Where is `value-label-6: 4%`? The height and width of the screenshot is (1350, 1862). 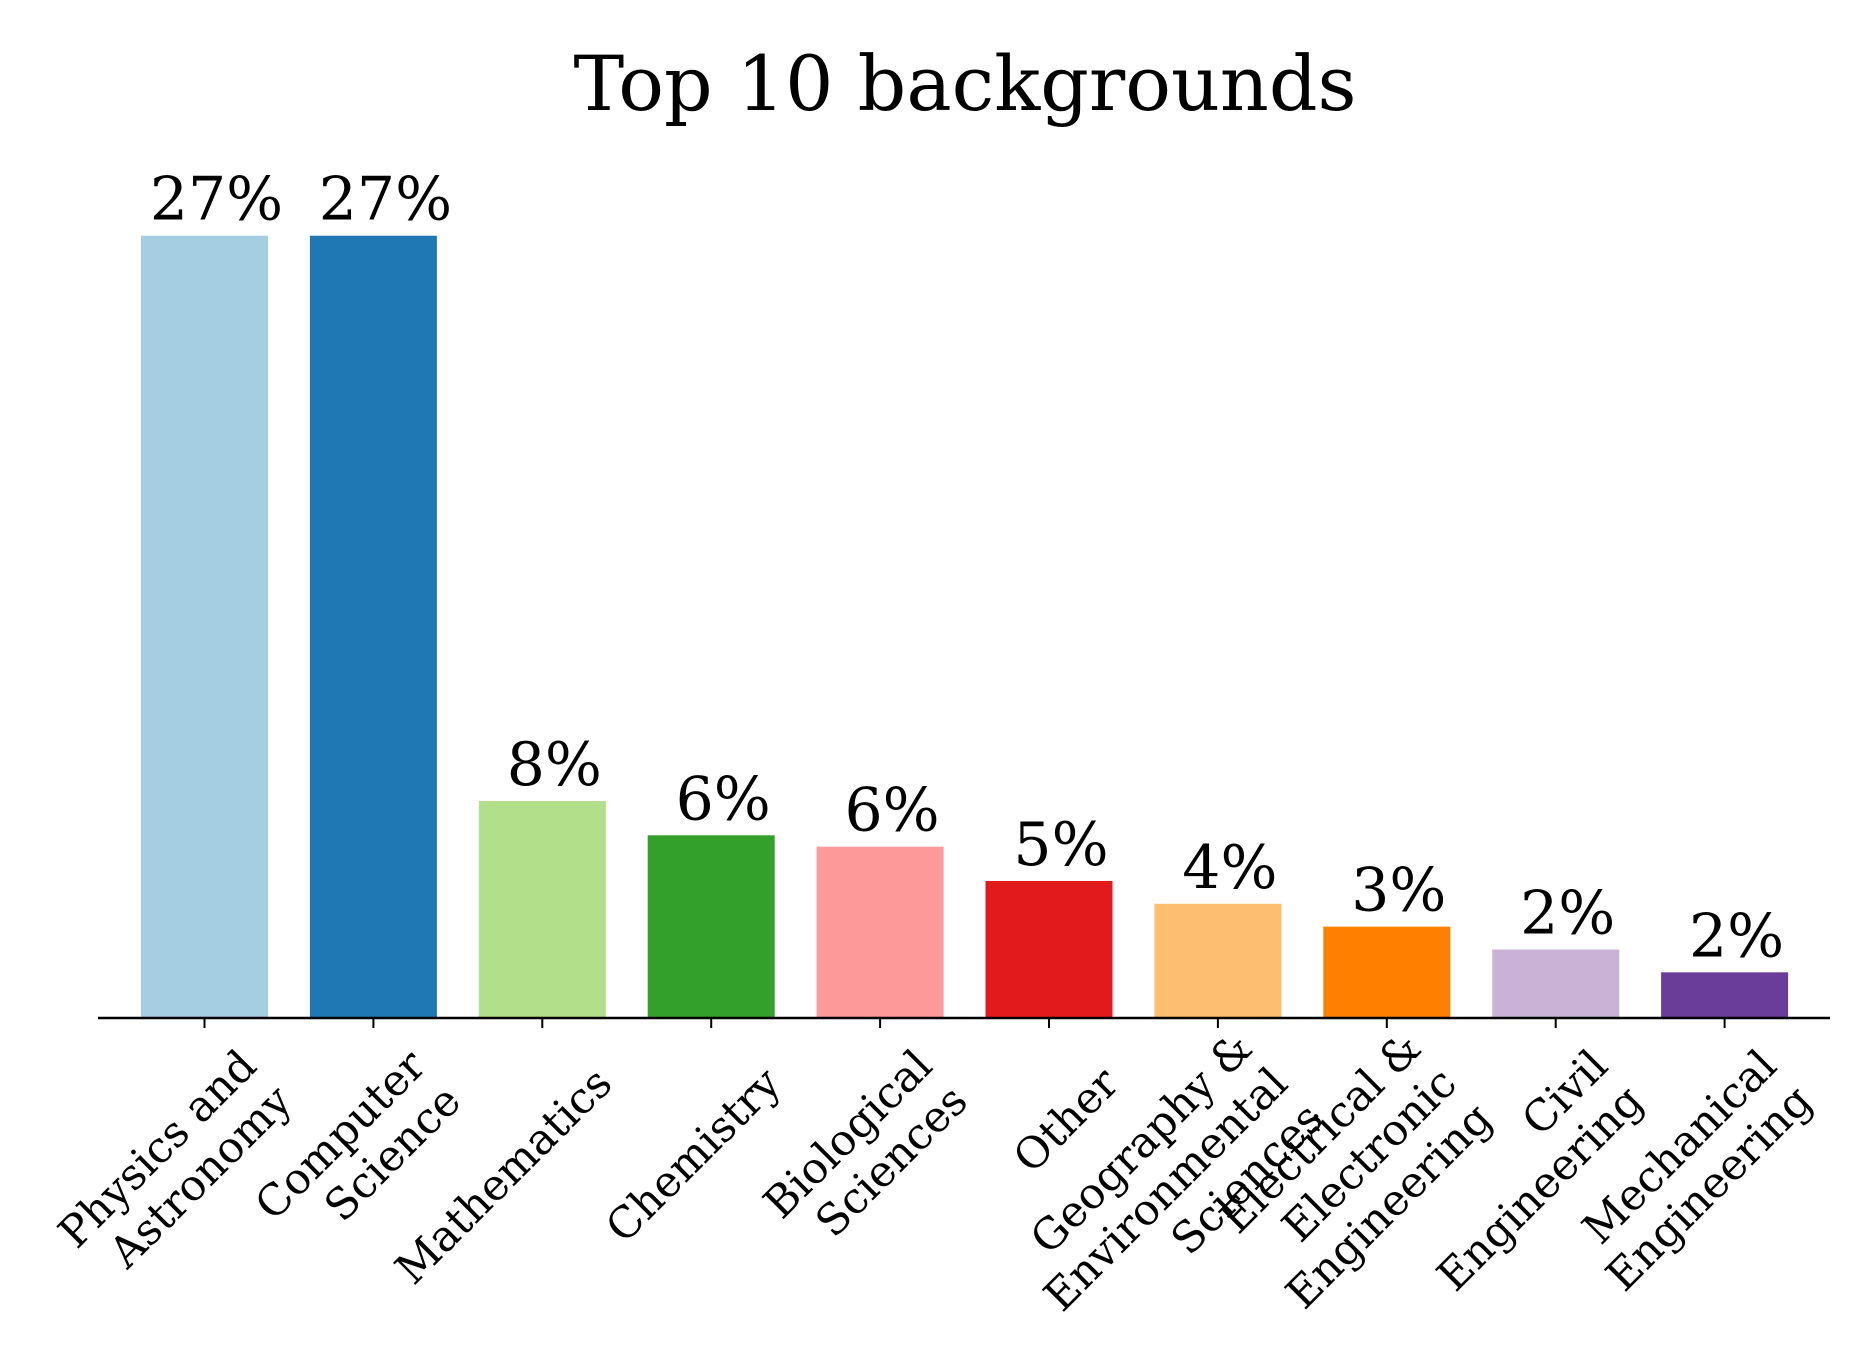 value-label-6: 4% is located at coordinates (1229, 868).